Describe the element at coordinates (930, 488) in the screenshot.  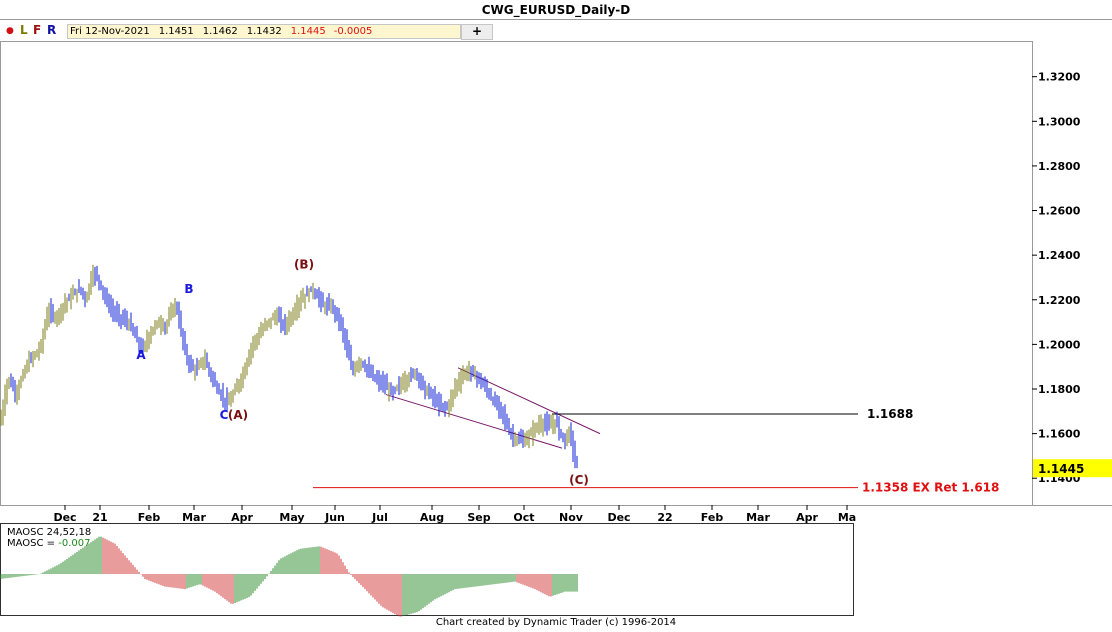
I see `level-label-1358: 1.1358 EX Ret 1.618` at that location.